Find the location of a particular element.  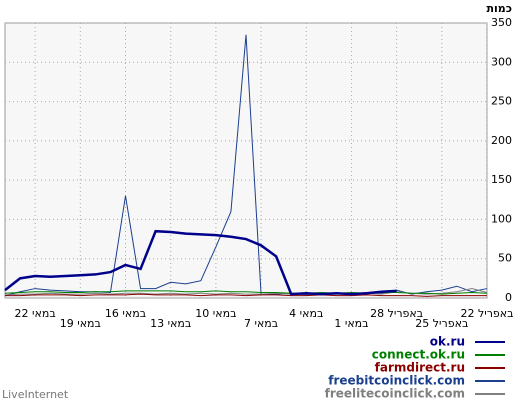

y-tick-label: 200 is located at coordinates (501, 140).